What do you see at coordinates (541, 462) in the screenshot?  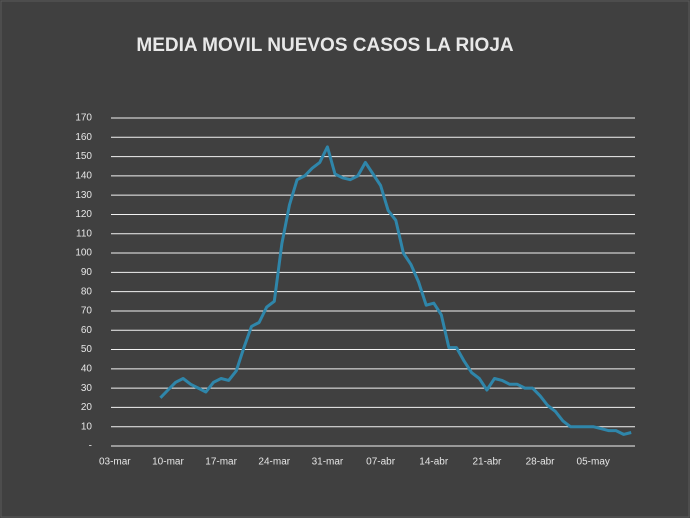 I see `x-tick-label: 28-abr` at bounding box center [541, 462].